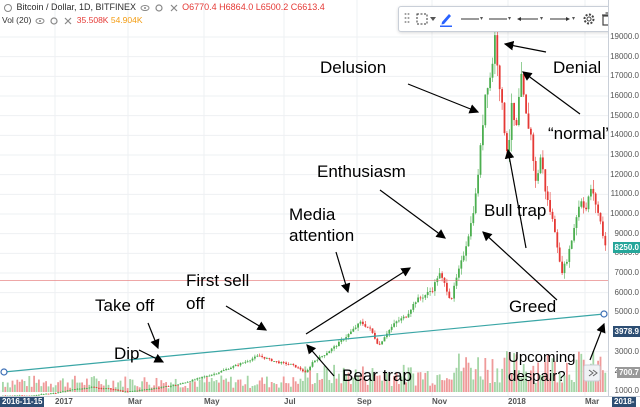  Describe the element at coordinates (446, 19) in the screenshot. I see `pencil-icon` at that location.